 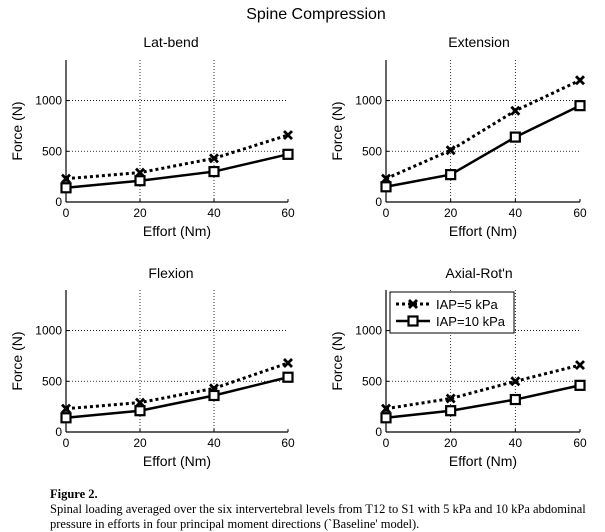 I want to click on legend-square-marker, so click(x=413, y=321).